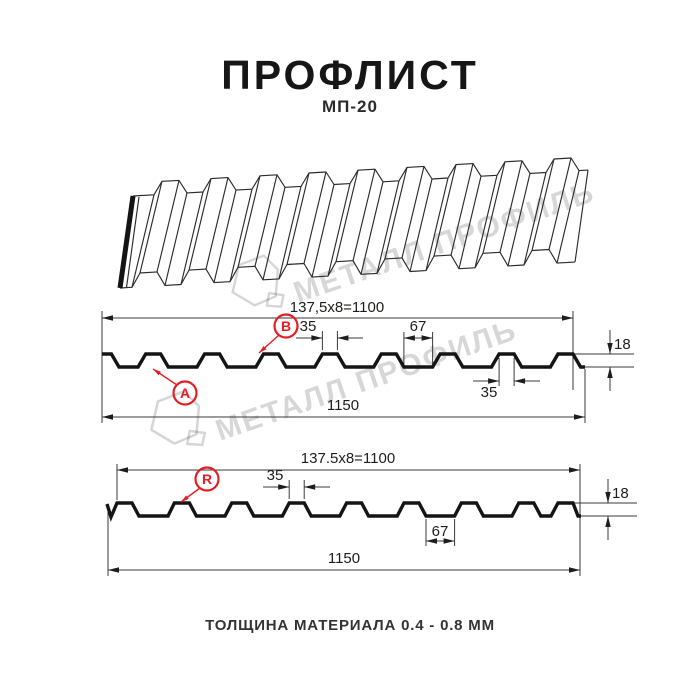 The image size is (700, 700). Describe the element at coordinates (207, 479) in the screenshot. I see `svg-text: R` at that location.